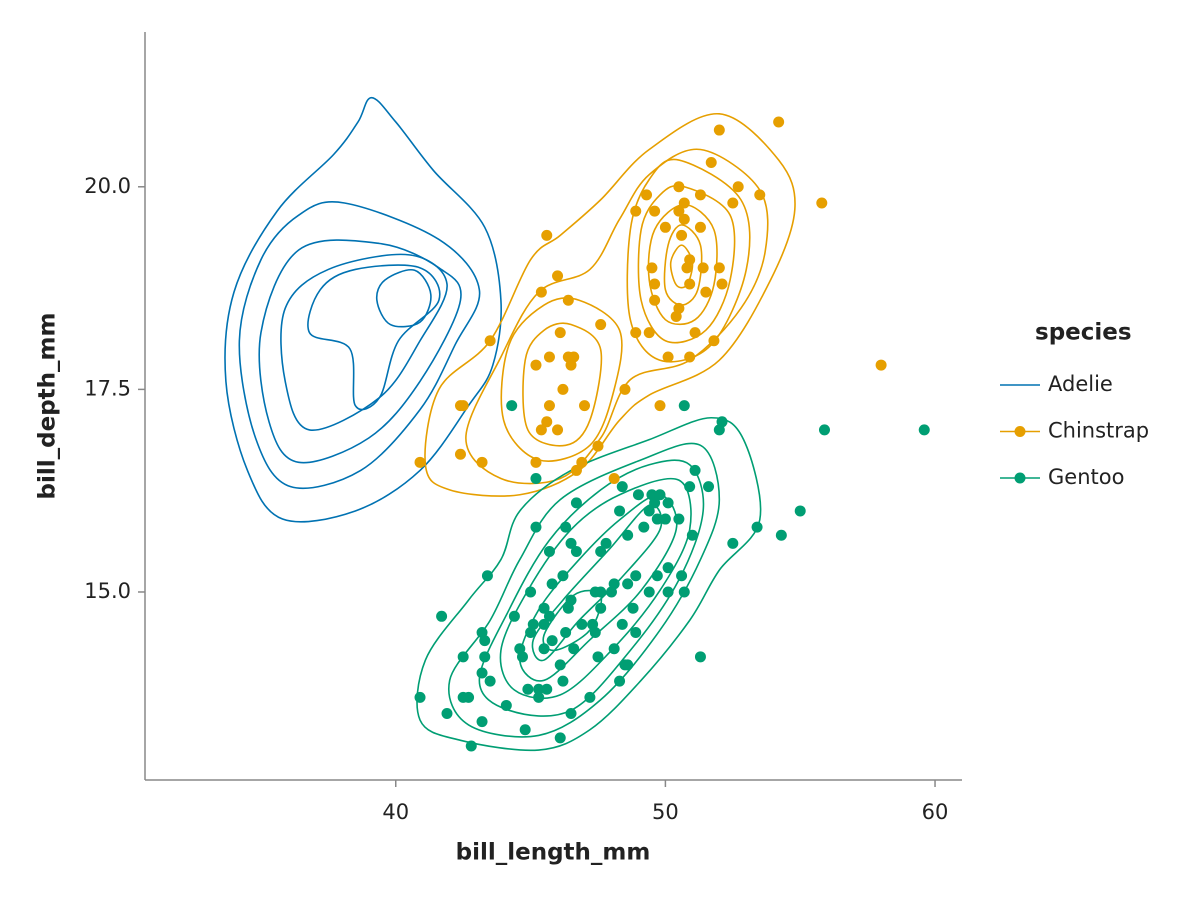  I want to click on legend-title: species, so click(1083, 333).